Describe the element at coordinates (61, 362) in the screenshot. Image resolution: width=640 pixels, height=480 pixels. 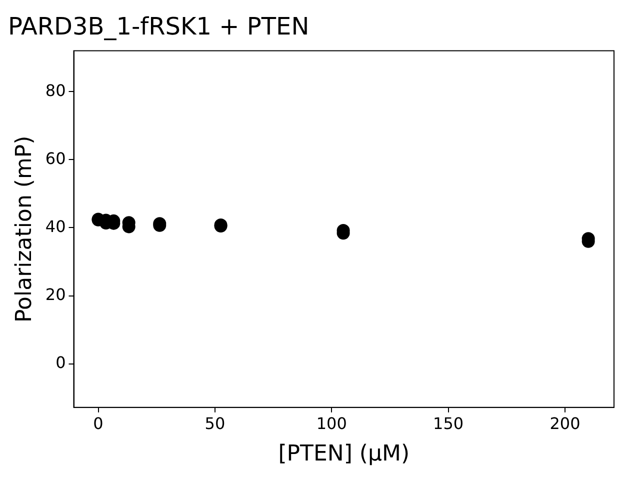
I see `y-tick-label: 0` at that location.